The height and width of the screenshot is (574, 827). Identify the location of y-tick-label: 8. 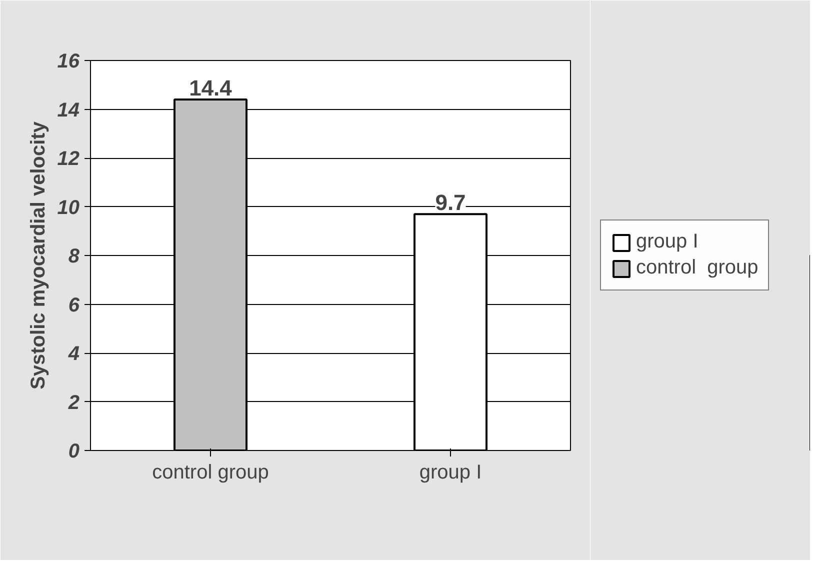
(74, 257).